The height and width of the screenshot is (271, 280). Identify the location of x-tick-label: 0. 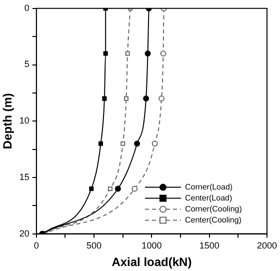
(36, 245).